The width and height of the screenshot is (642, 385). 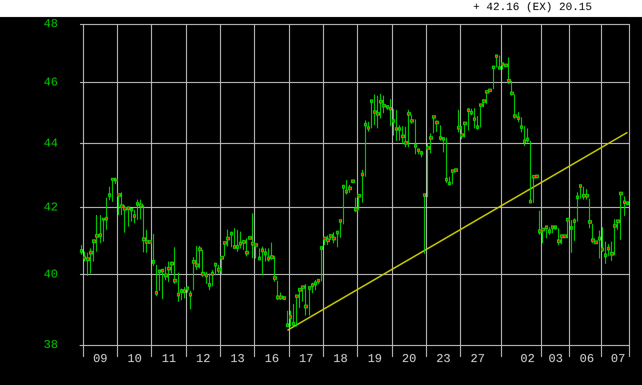 I want to click on x-tick-label: 17, so click(x=306, y=359).